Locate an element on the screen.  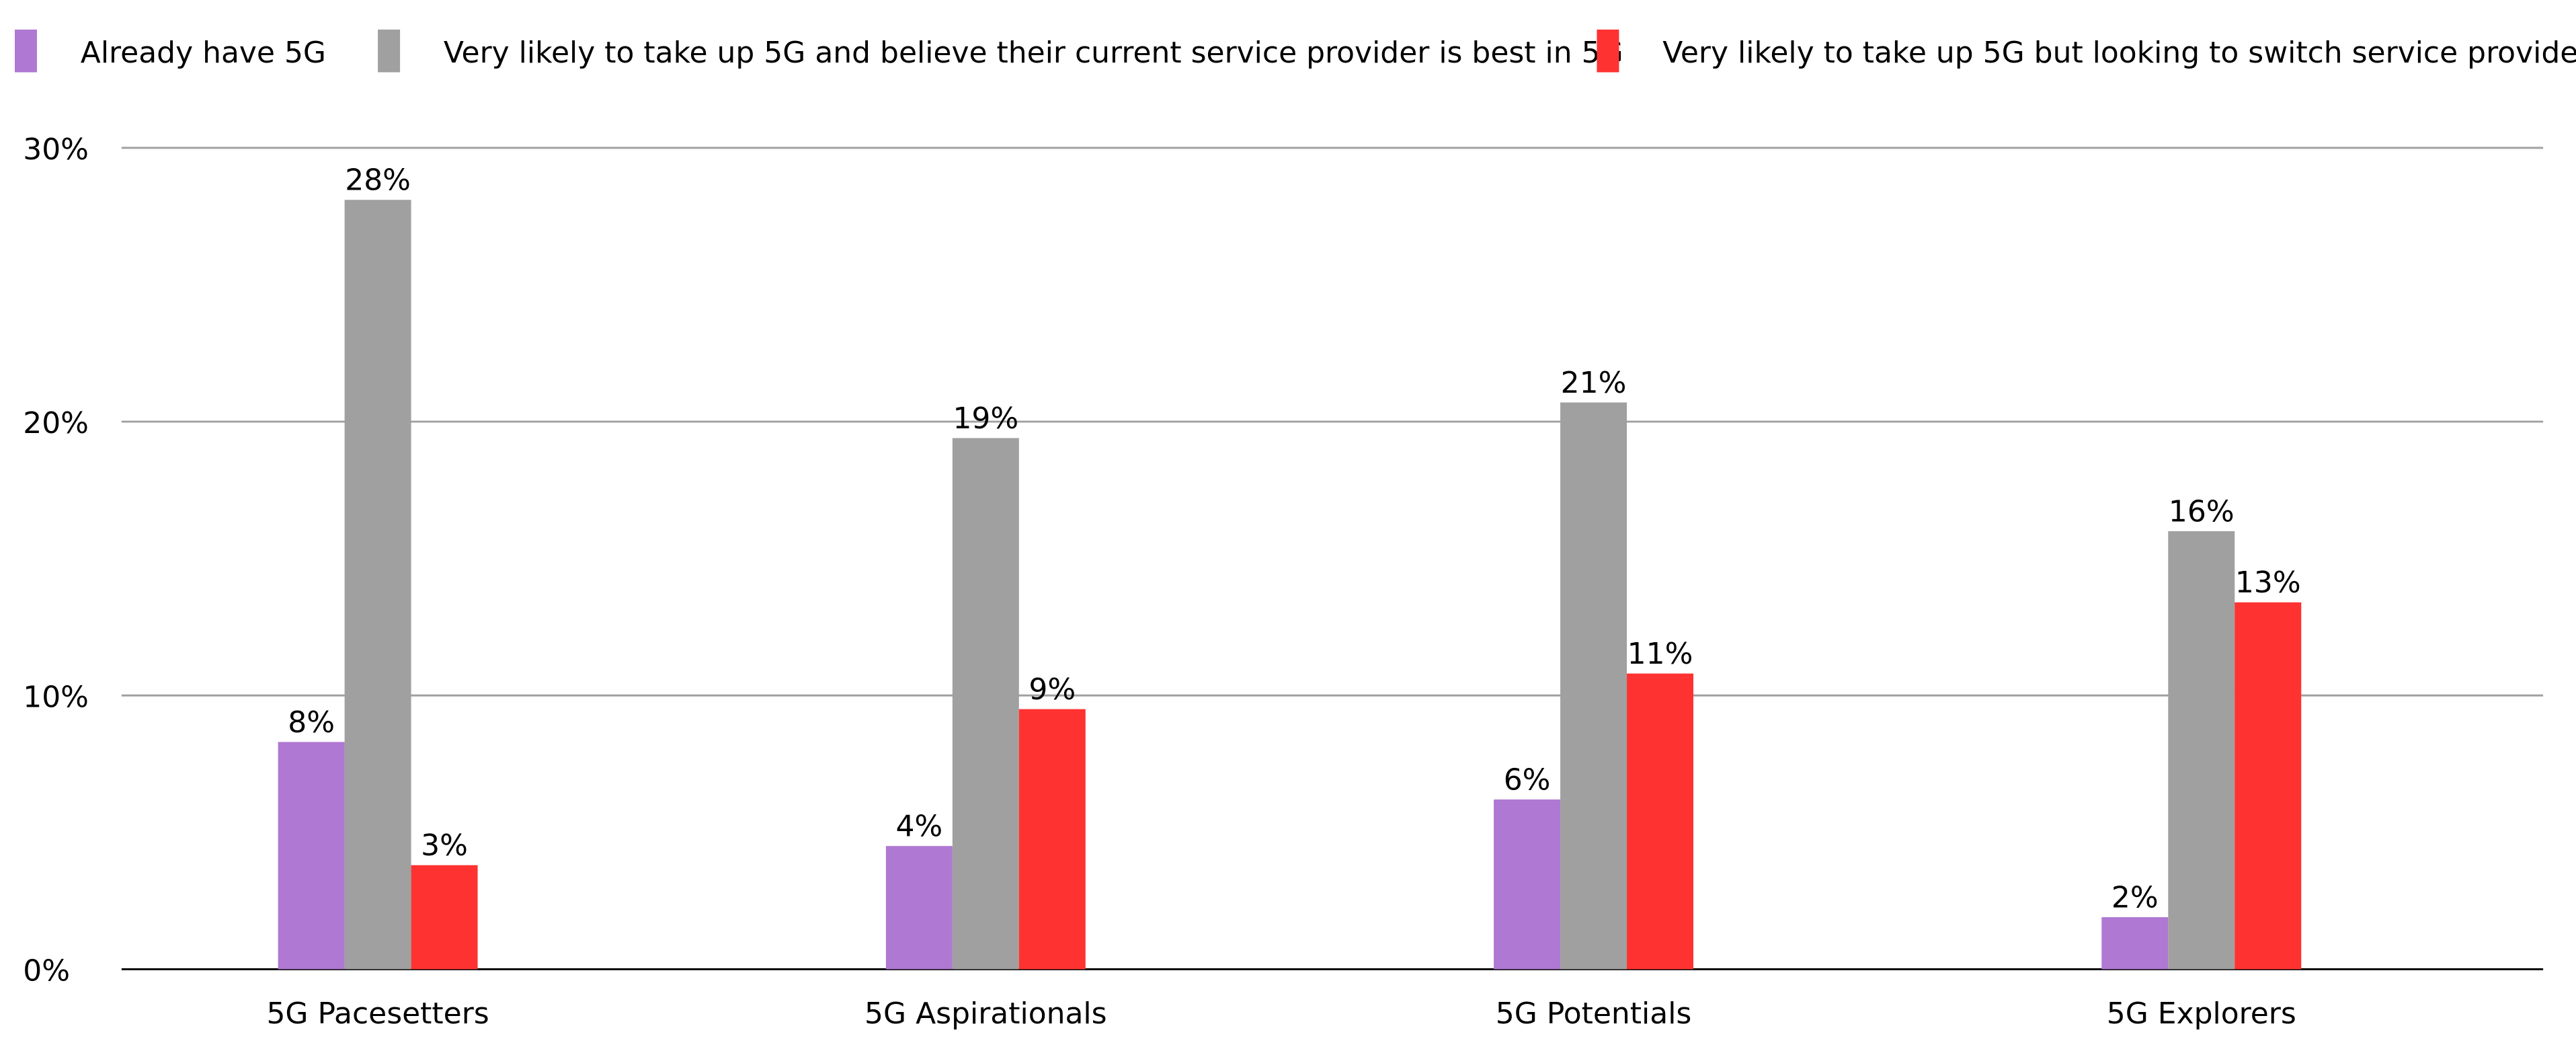
legend-label-0: Already have 5G is located at coordinates (203, 53).